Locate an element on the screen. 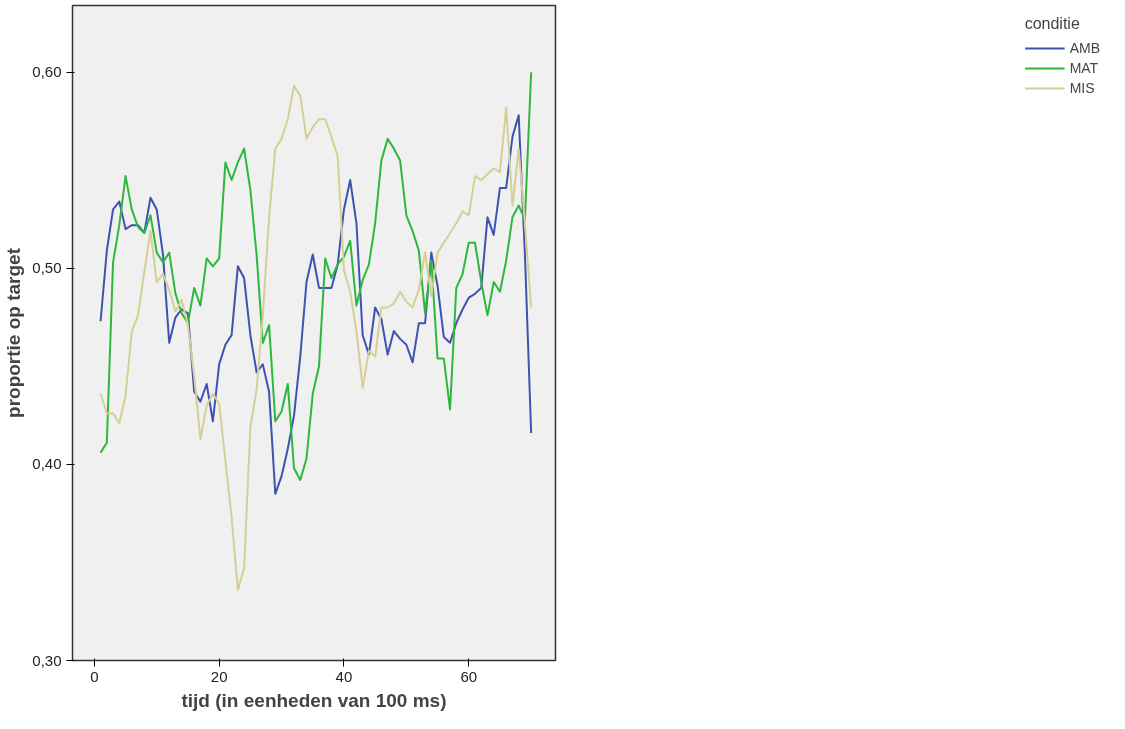 This screenshot has width=1125, height=729. y-tick-label: 0,40 is located at coordinates (47, 464).